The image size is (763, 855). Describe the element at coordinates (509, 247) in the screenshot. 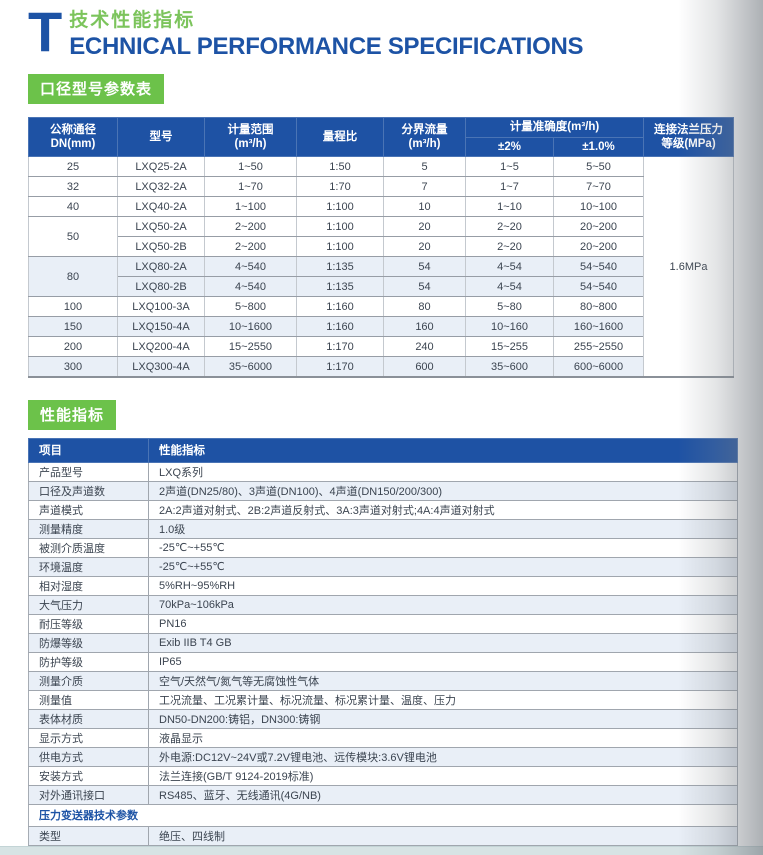

I see `spec-cell-acc2: 2~20` at that location.